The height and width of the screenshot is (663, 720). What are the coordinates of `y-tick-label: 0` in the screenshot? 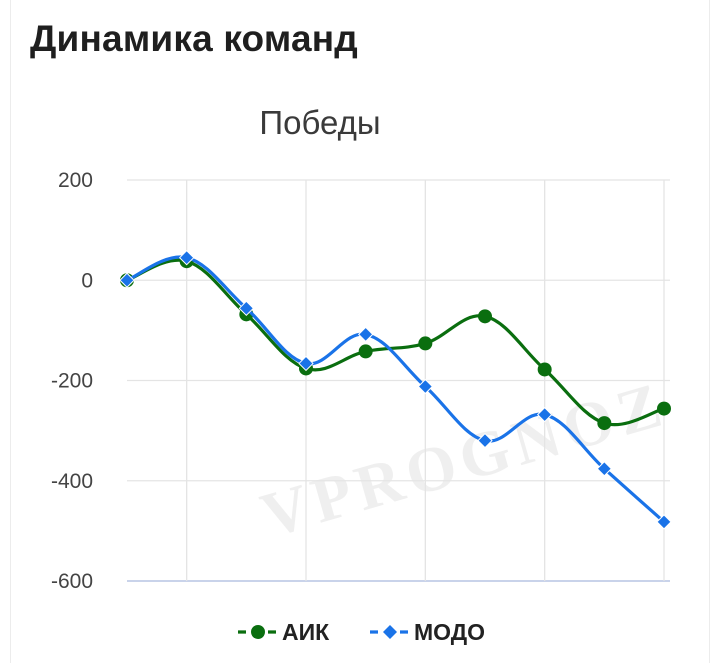 It's located at (87, 280).